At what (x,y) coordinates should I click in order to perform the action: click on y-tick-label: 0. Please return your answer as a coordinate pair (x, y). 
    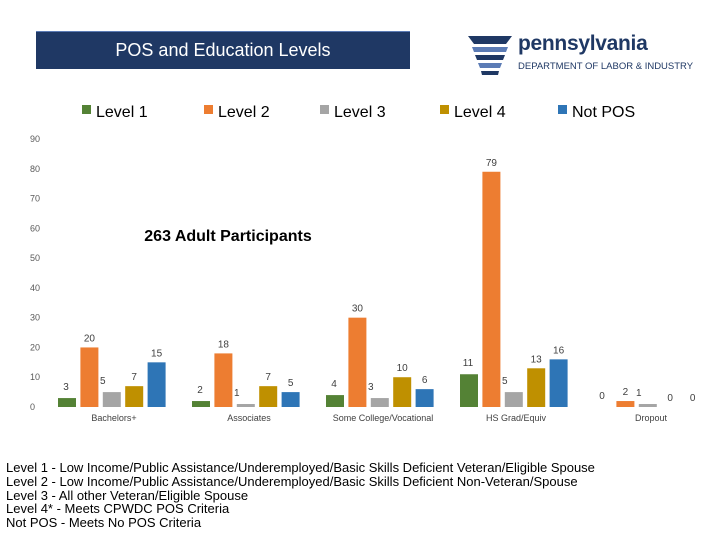
    Looking at the image, I should click on (32, 407).